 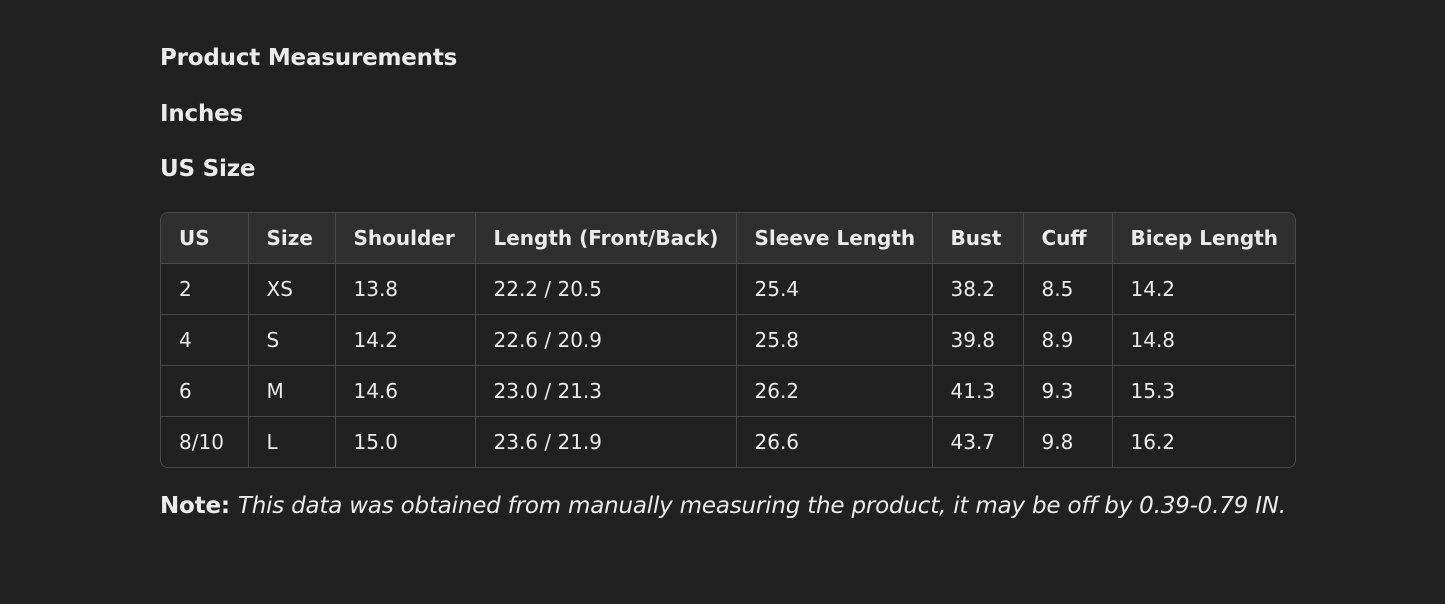 What do you see at coordinates (605, 289) in the screenshot?
I see `table-cell: 22.2 / 20.5` at bounding box center [605, 289].